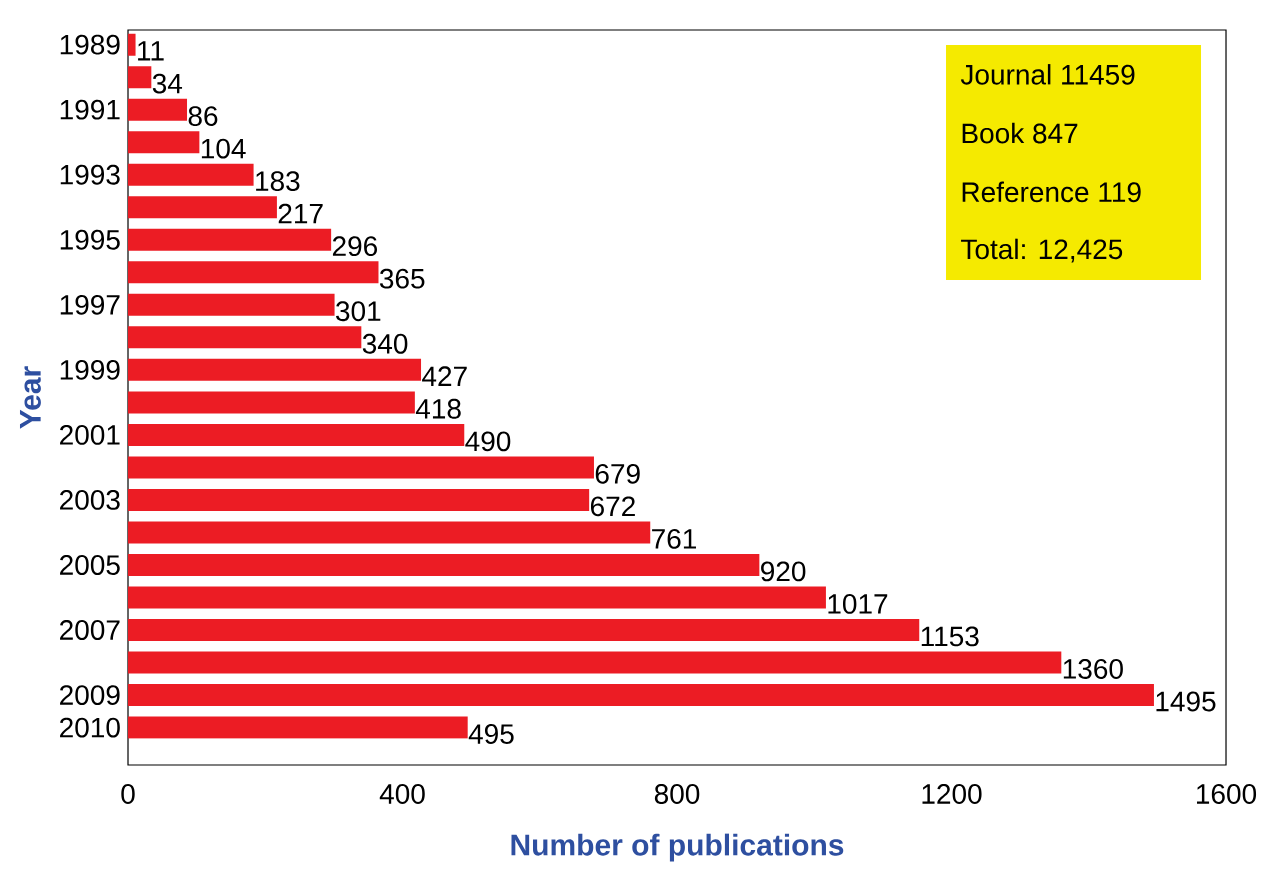 Image resolution: width=1273 pixels, height=884 pixels. I want to click on data-label: 1495, so click(1186, 701).